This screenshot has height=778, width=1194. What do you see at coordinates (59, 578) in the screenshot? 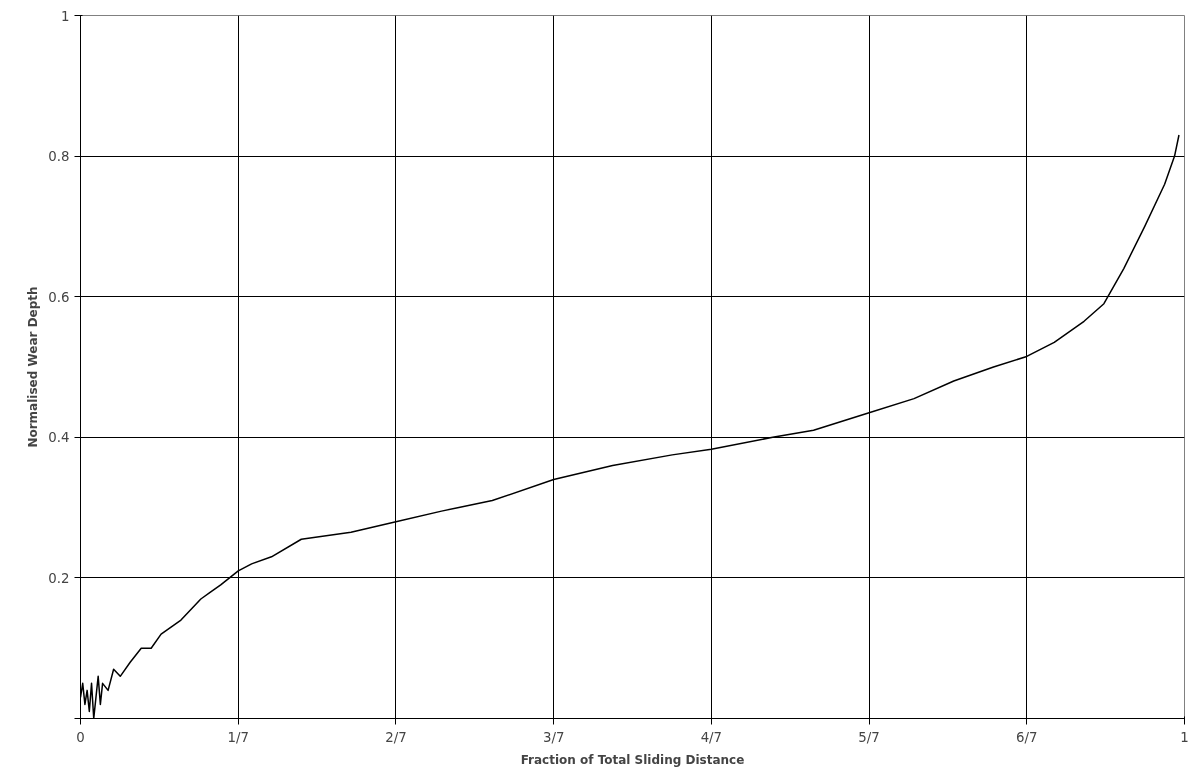
I see `y-tick-label: 0.2` at bounding box center [59, 578].